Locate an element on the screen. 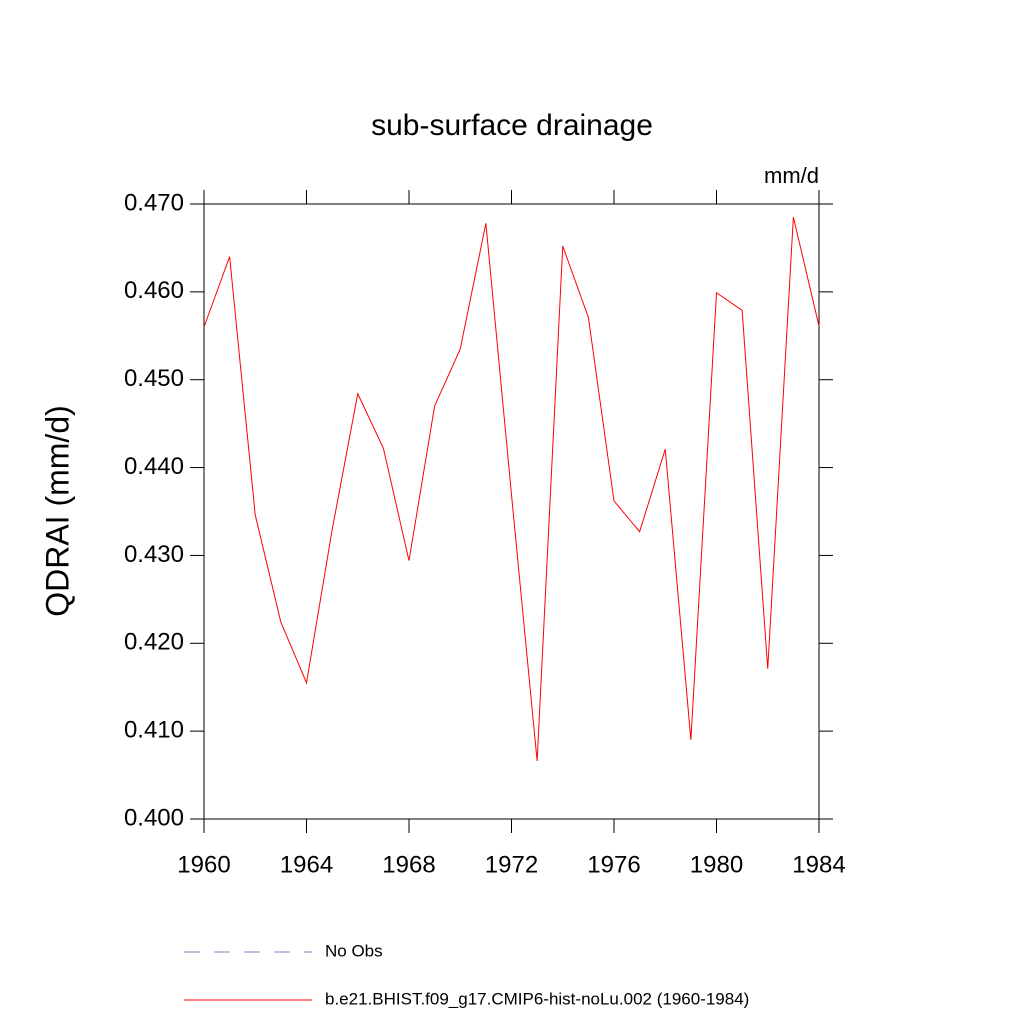  x-tick-label: 1976 is located at coordinates (613, 864).